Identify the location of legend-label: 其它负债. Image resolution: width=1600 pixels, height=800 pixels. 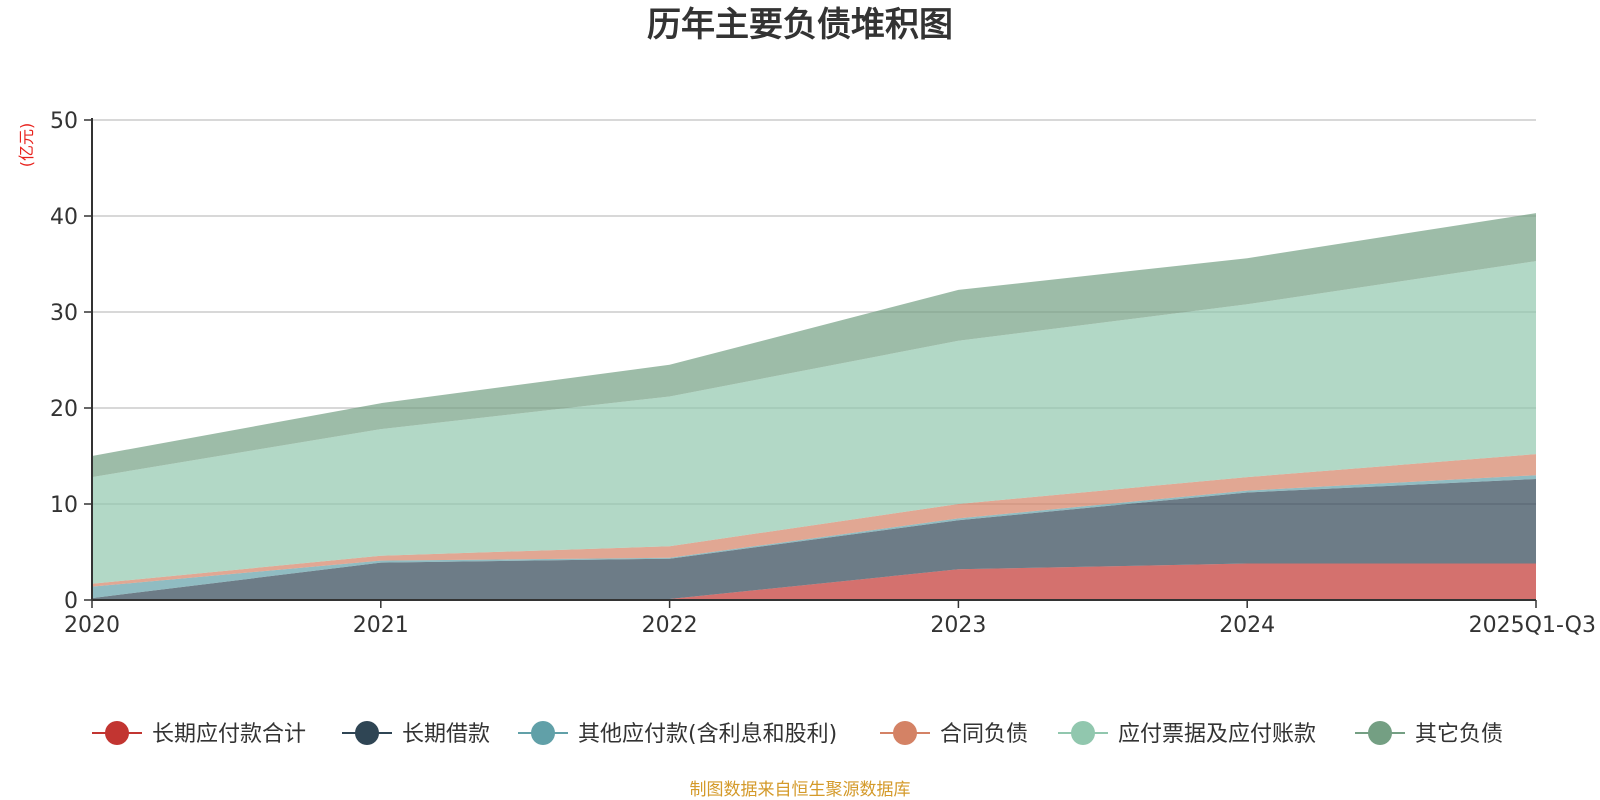
(1459, 734).